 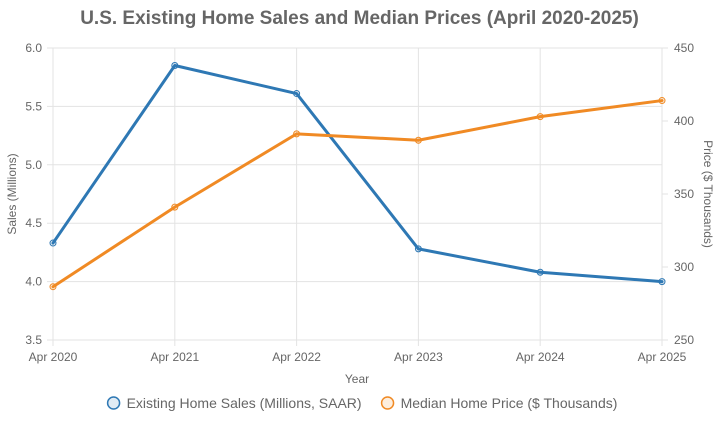 What do you see at coordinates (33, 223) in the screenshot?
I see `y-left-tick-label: 4.5` at bounding box center [33, 223].